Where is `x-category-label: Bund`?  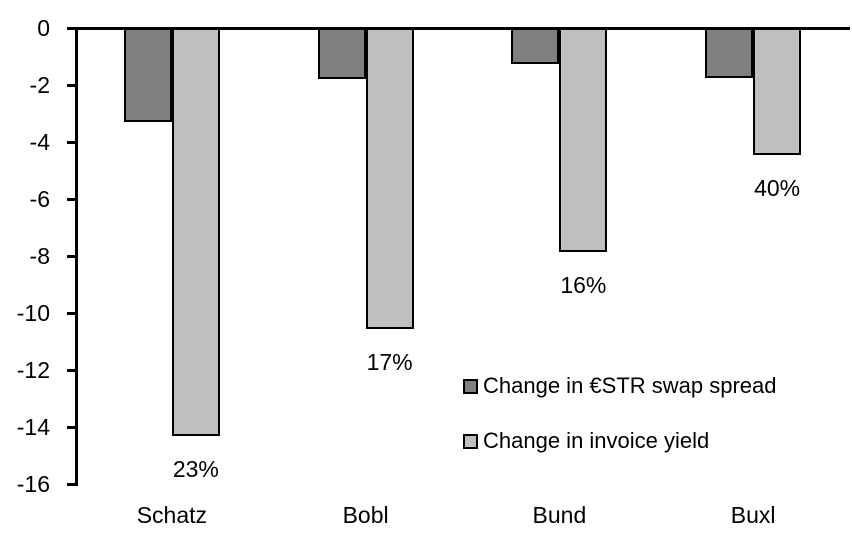
x-category-label: Bund is located at coordinates (559, 515).